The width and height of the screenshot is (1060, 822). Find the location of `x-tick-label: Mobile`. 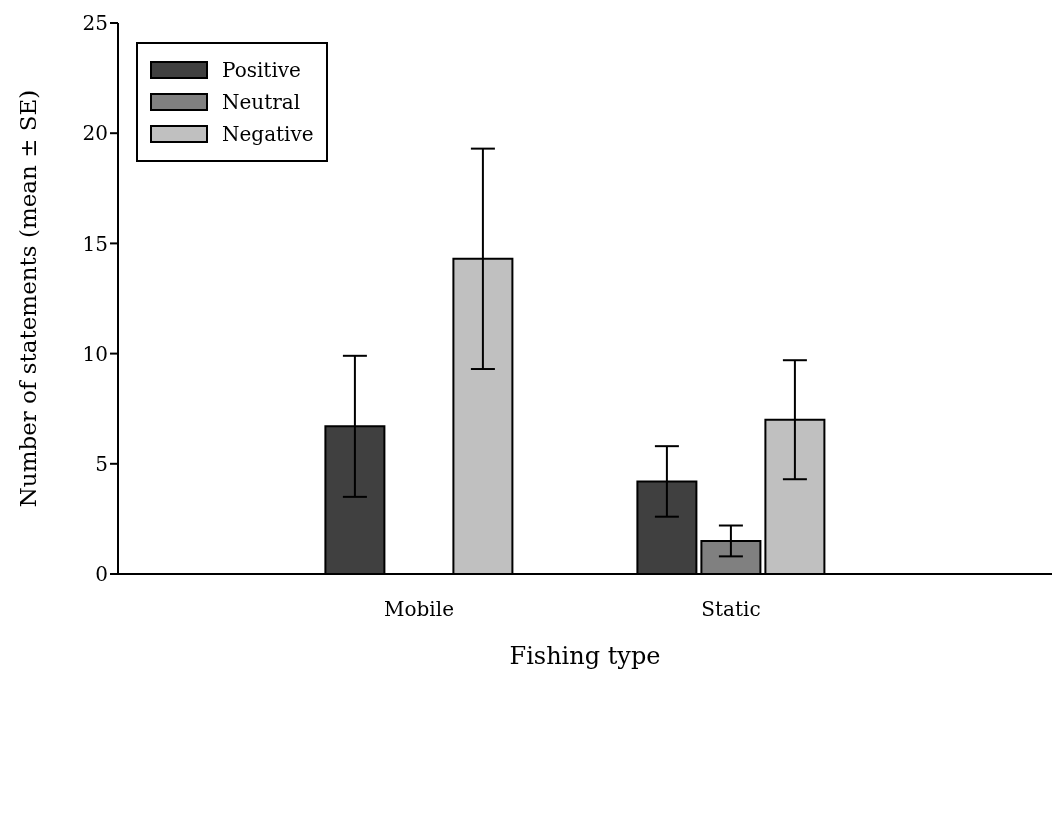

x-tick-label: Mobile is located at coordinates (419, 609).